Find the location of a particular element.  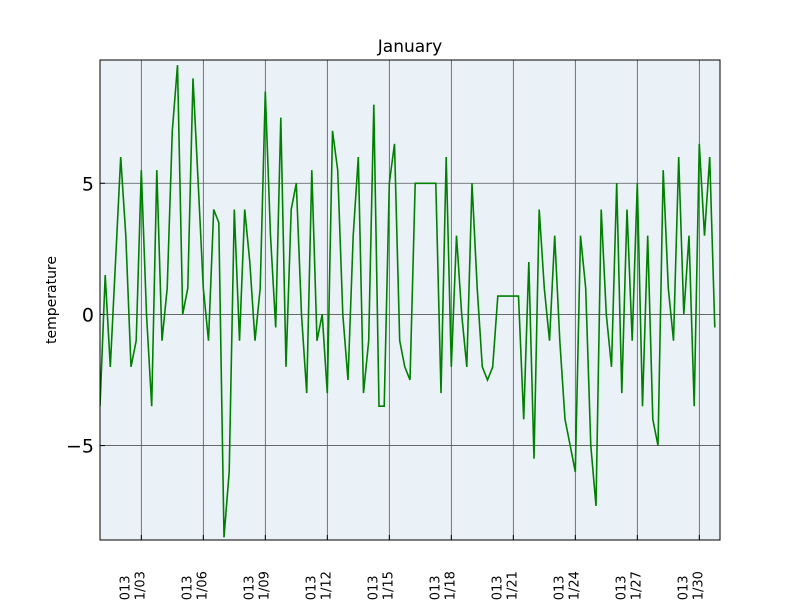

x-tick-label: 2013/01/12 is located at coordinates (319, 585).